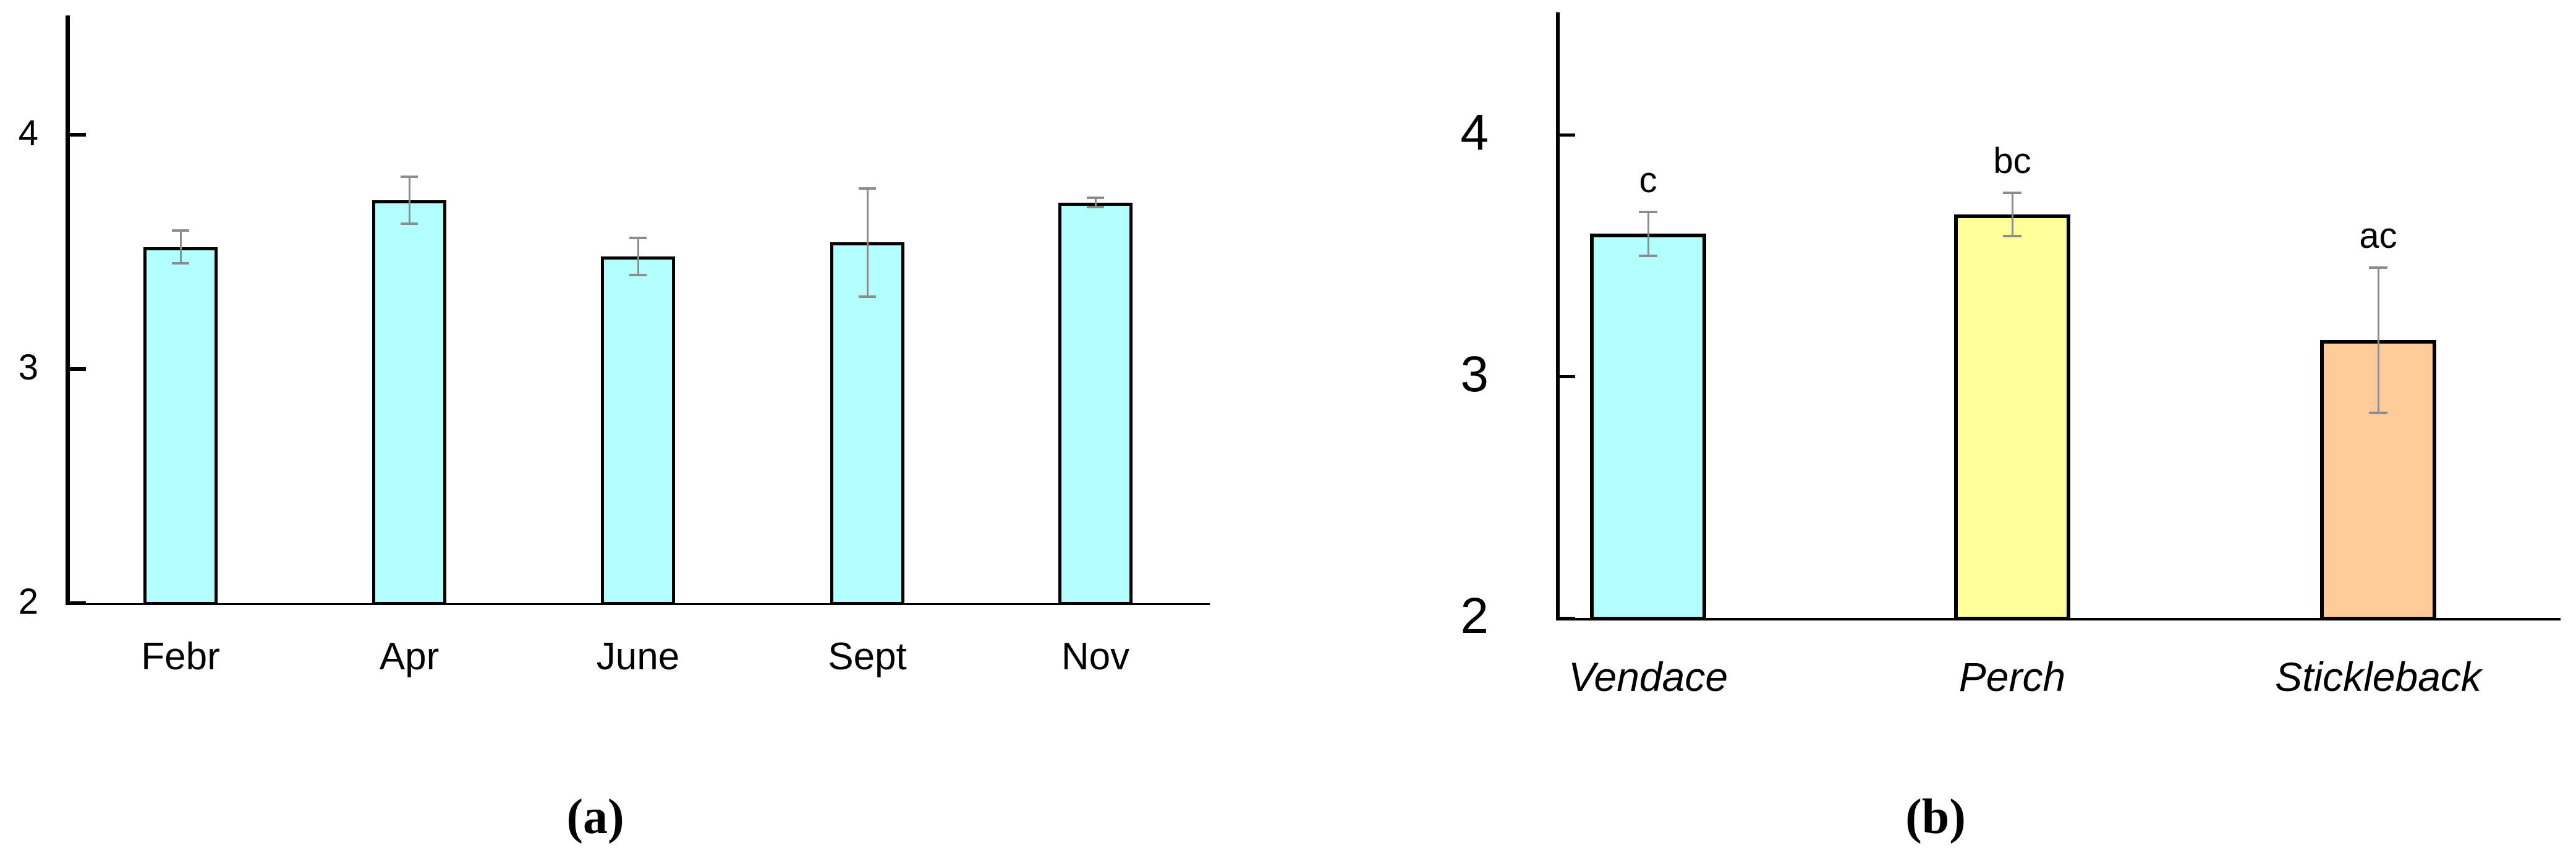 This screenshot has height=851, width=2576. Describe the element at coordinates (1648, 255) in the screenshot. I see `error-cap-bottom-vendace` at that location.